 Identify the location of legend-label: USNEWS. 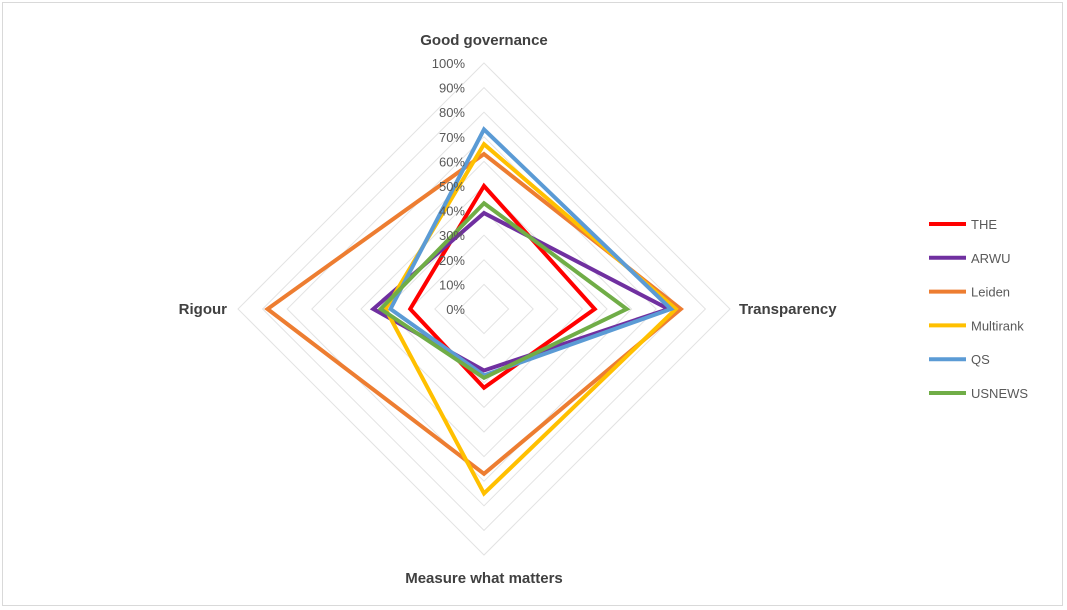
(999, 393).